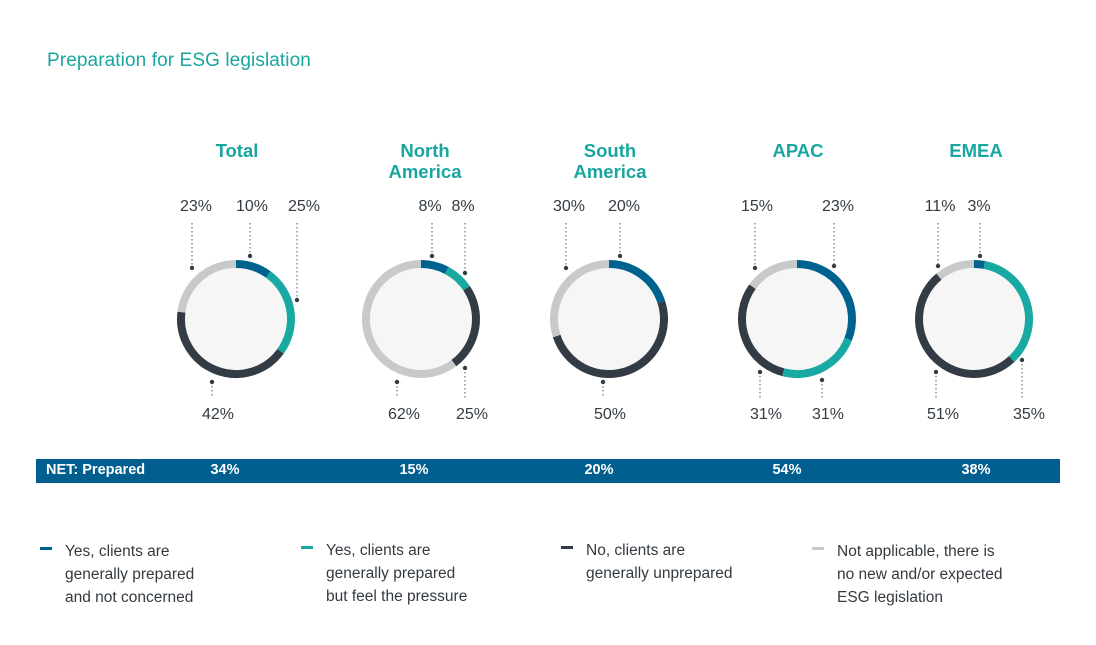 The height and width of the screenshot is (645, 1096). Describe the element at coordinates (569, 206) in the screenshot. I see `data-label-sa-not-applicable: 30%` at that location.